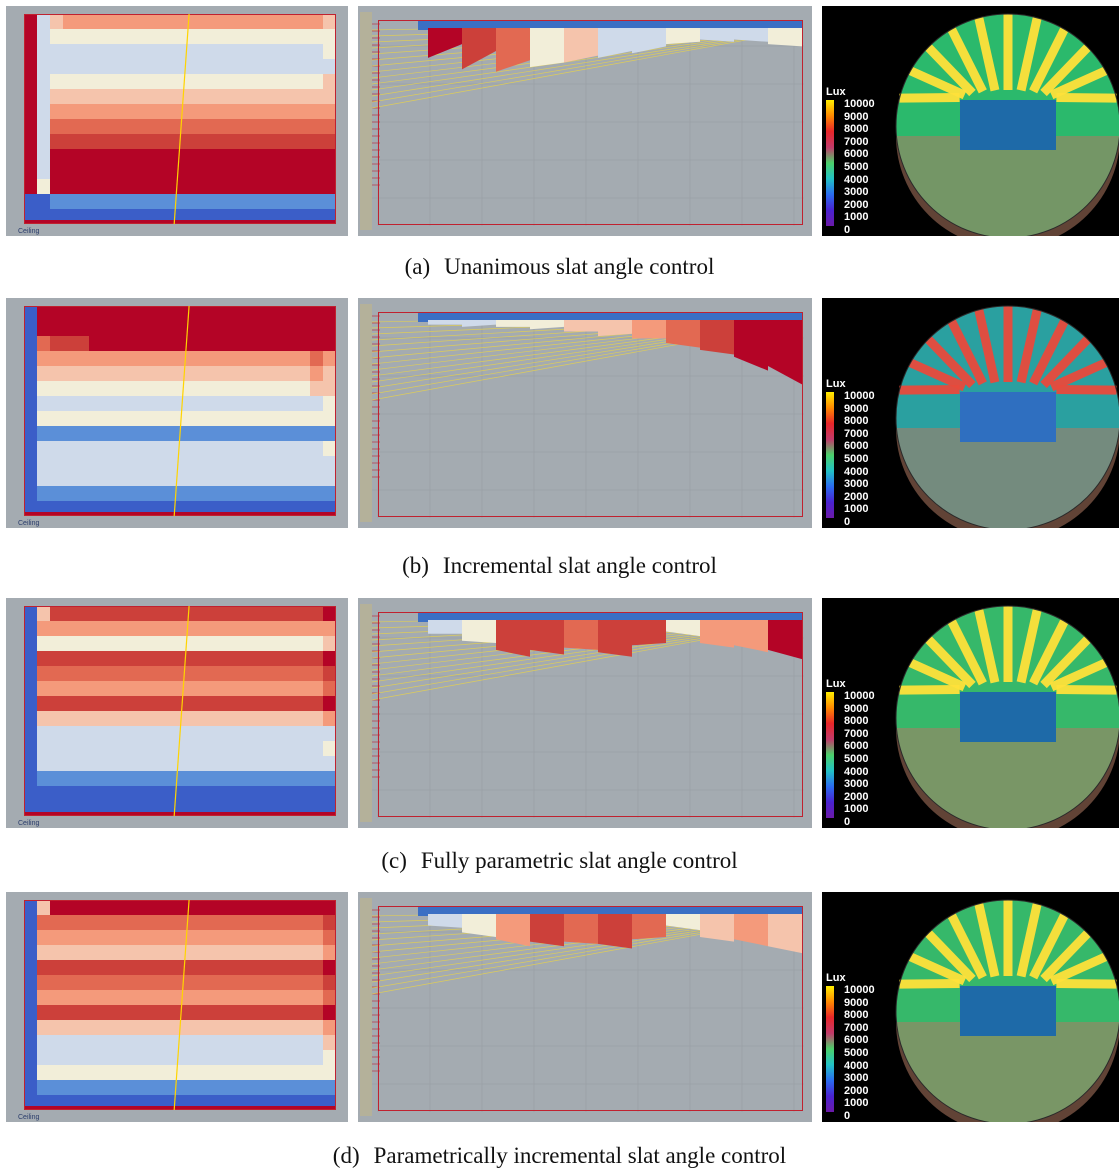 The image size is (1119, 1175). Describe the element at coordinates (394, 860) in the screenshot. I see `caption-label: (c)` at that location.